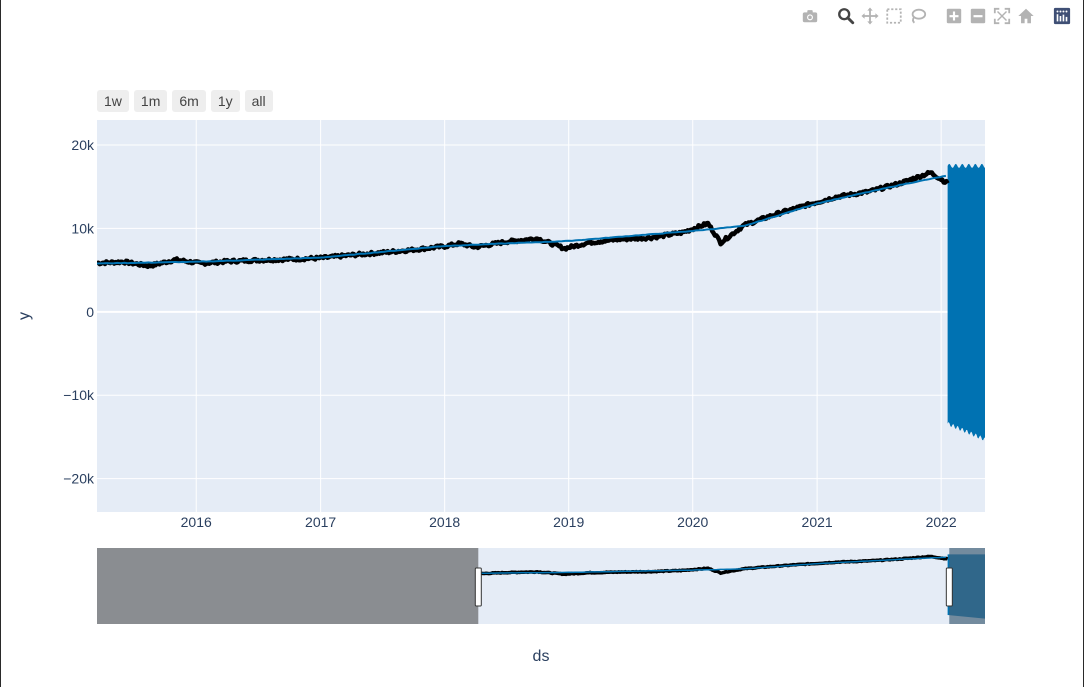 This screenshot has height=687, width=1084. Describe the element at coordinates (79, 312) in the screenshot. I see `y-tick-labels: 20k 10k 0 −10k −20k` at that location.